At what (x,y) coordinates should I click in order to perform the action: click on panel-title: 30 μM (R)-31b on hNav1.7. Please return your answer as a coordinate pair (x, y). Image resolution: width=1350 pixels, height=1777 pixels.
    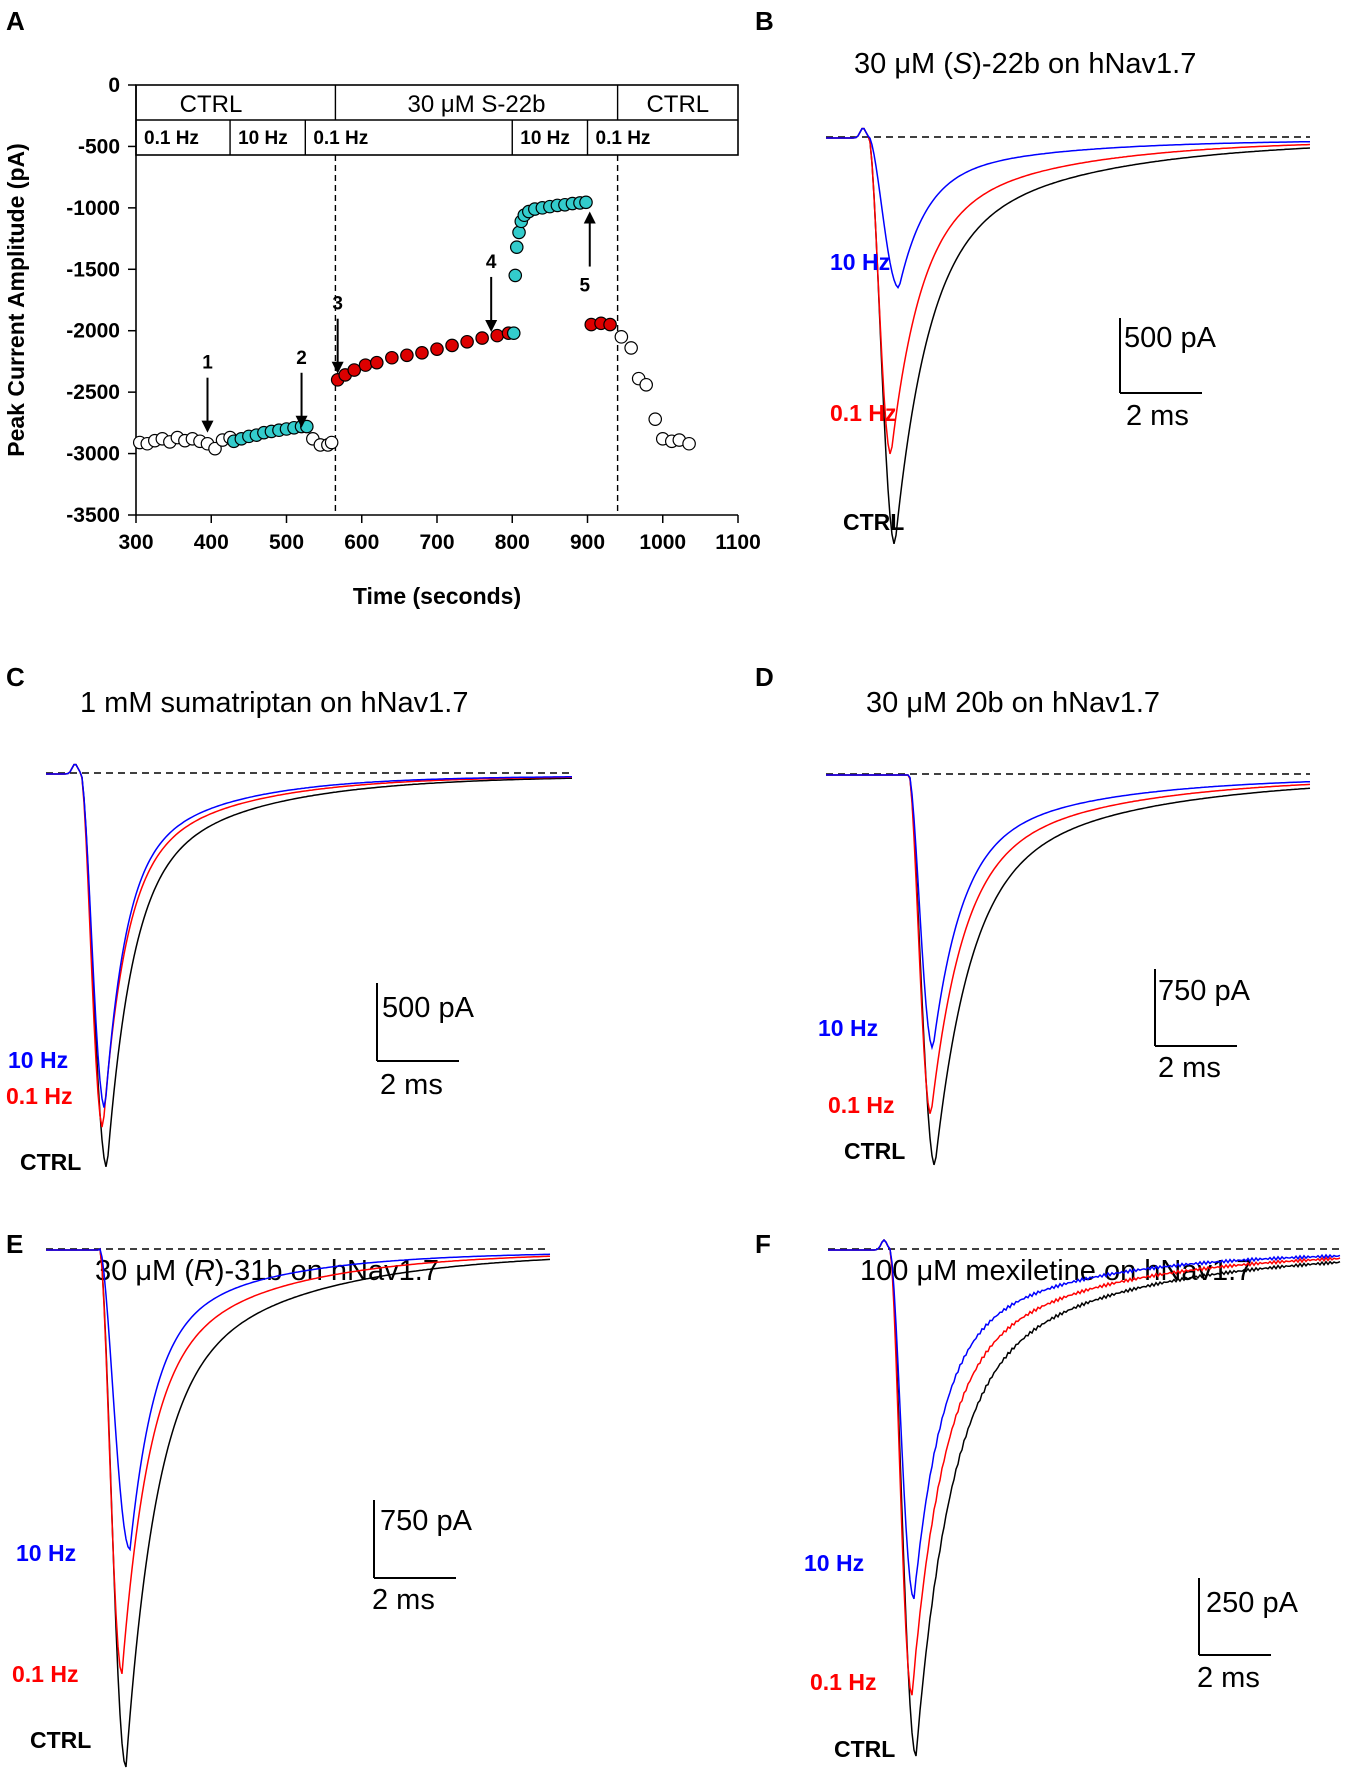
    Looking at the image, I should click on (267, 1271).